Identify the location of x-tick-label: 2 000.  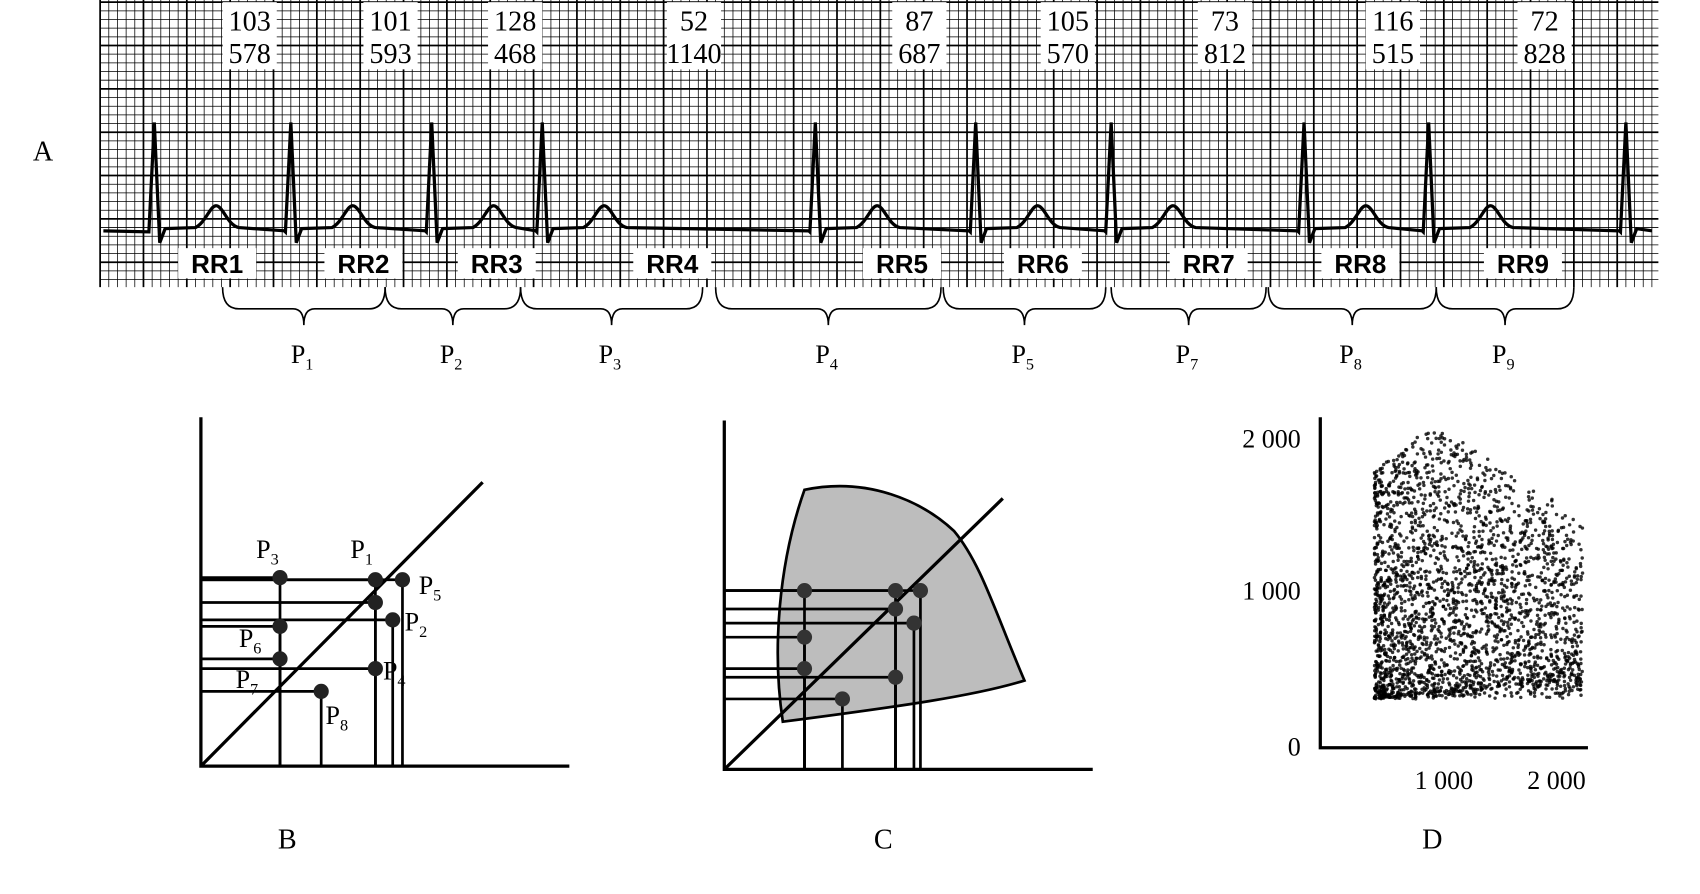
(1556, 780).